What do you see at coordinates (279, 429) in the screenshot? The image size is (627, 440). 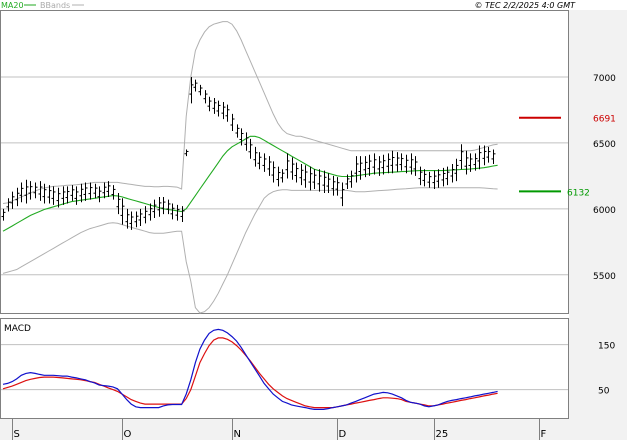 I see `x-axis-tick-labels: S O N D 25 F` at bounding box center [279, 429].